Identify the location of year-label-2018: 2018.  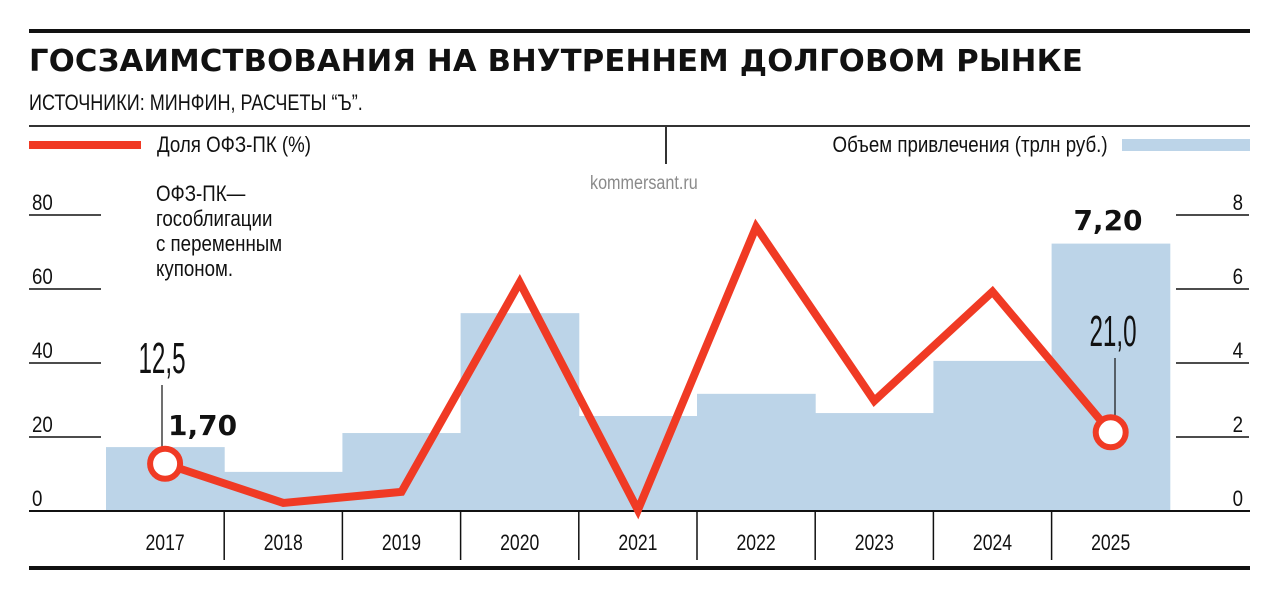
(283, 543).